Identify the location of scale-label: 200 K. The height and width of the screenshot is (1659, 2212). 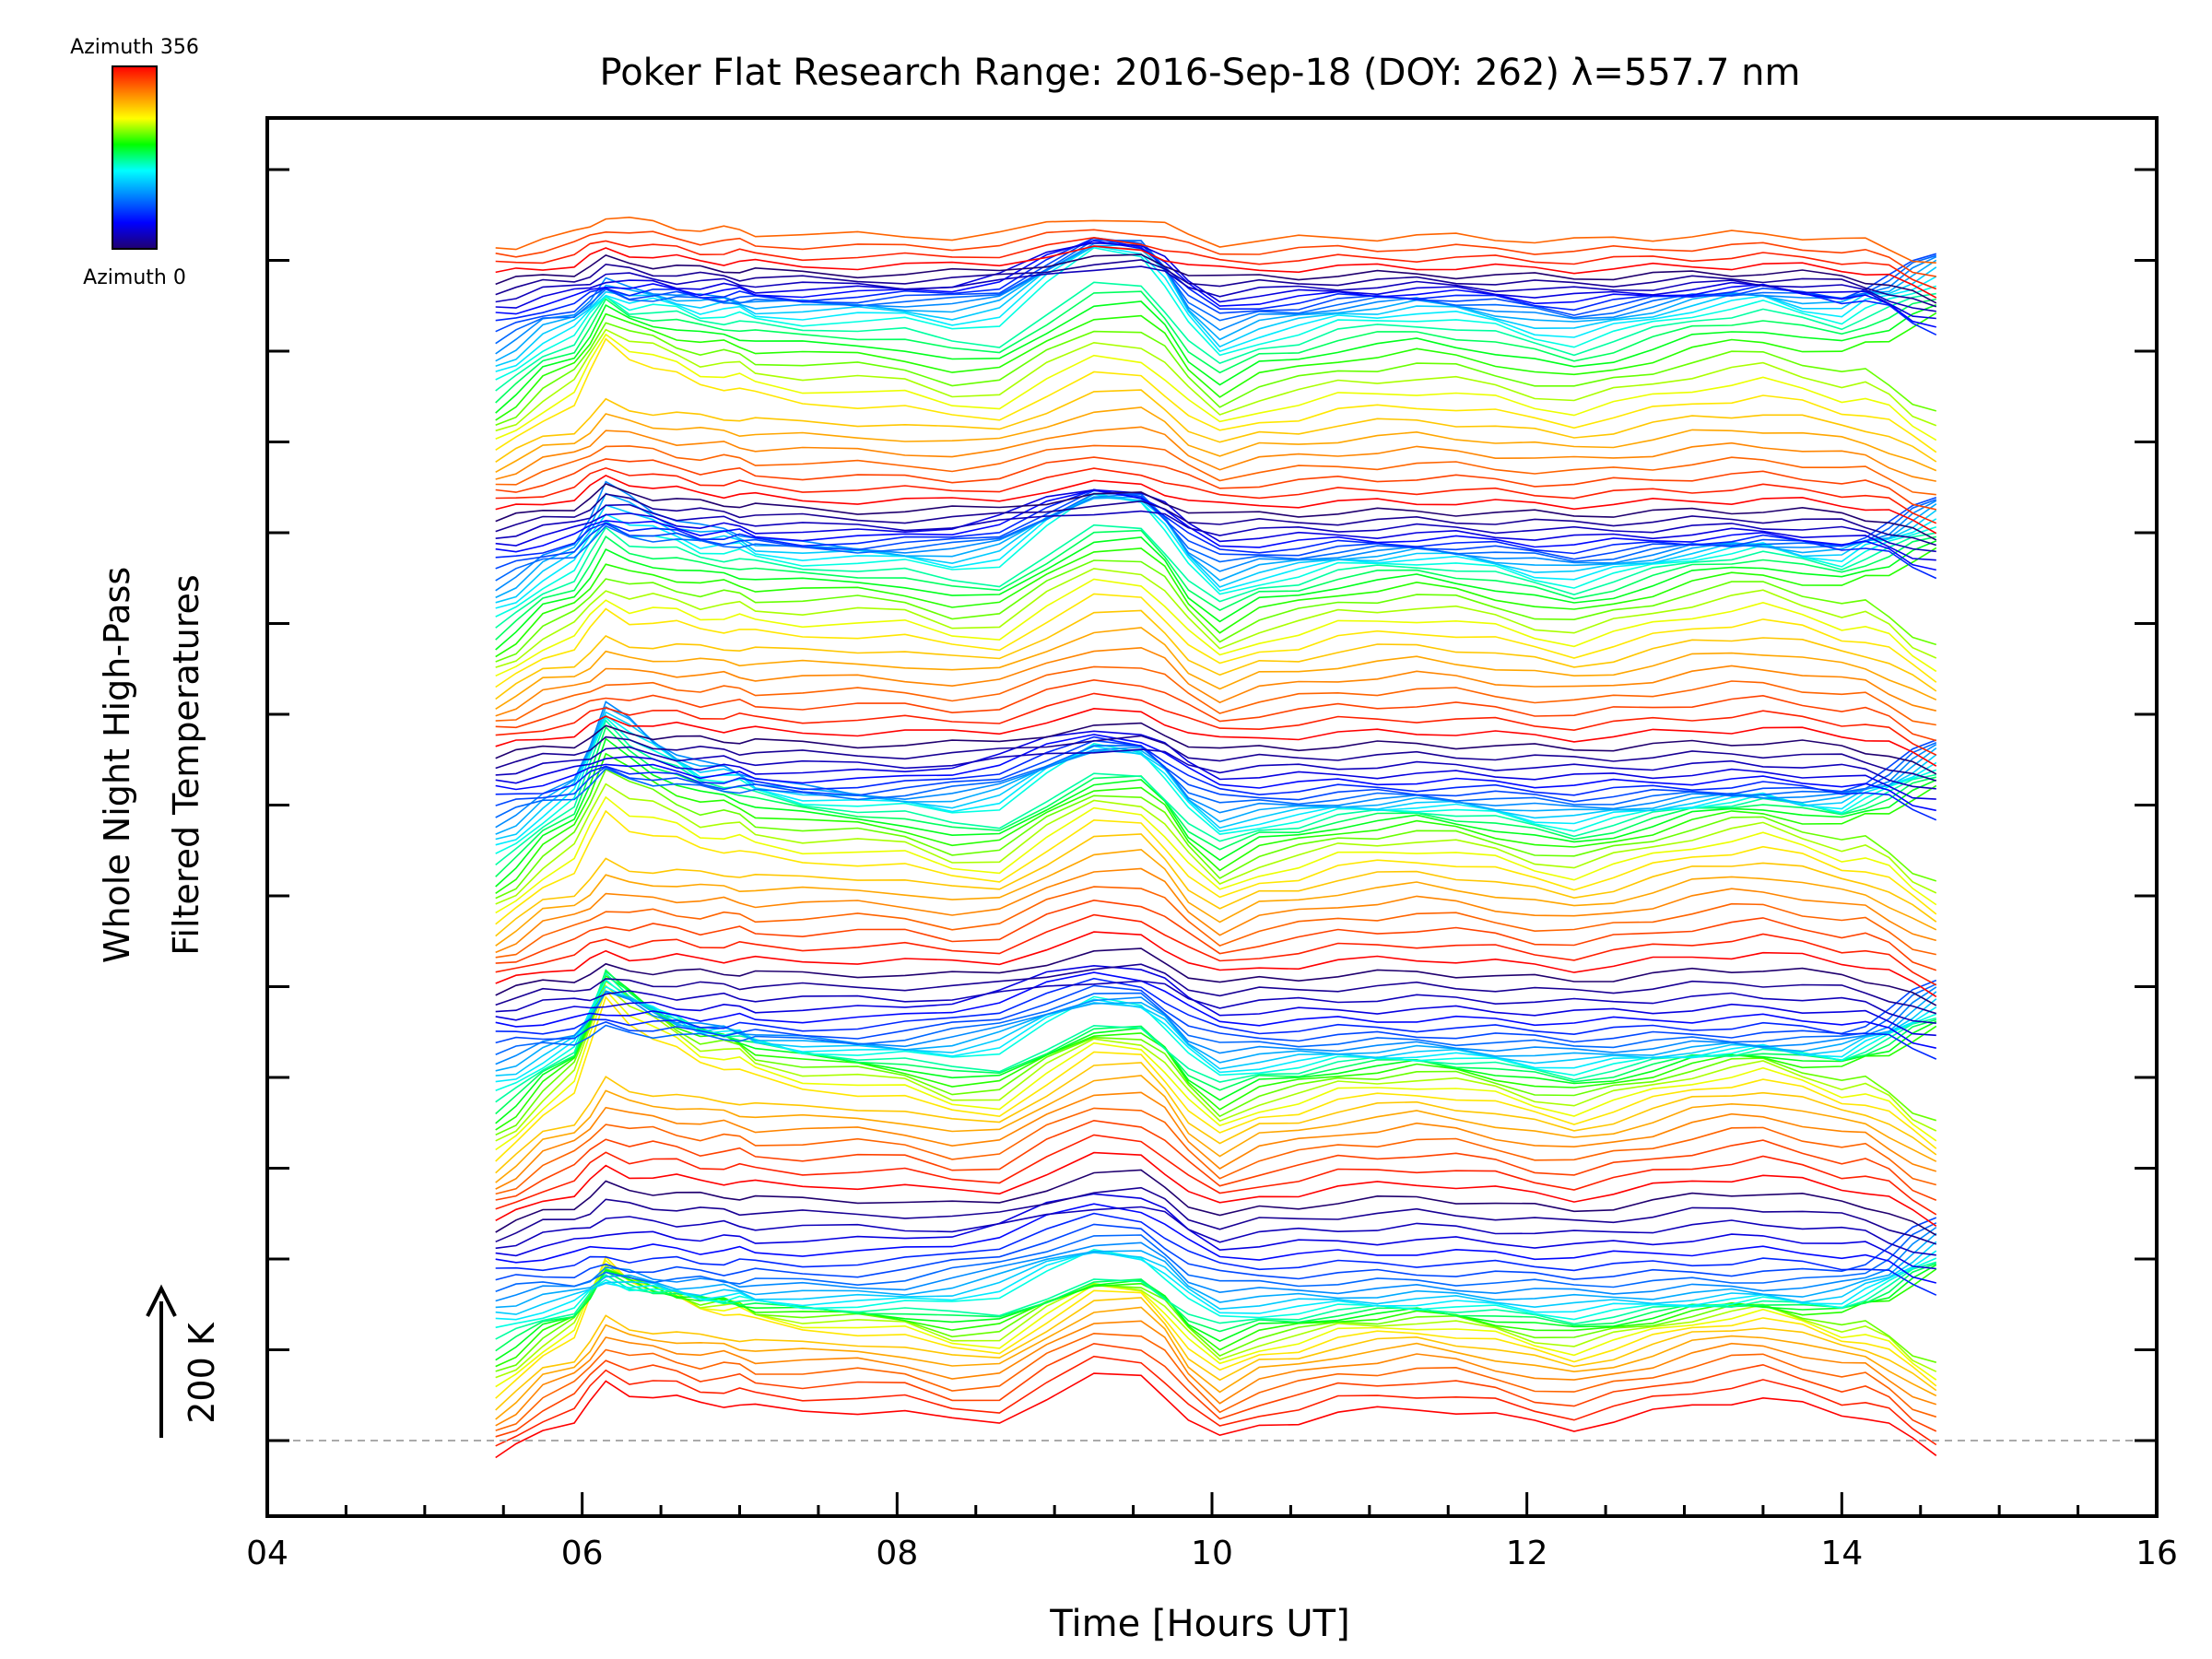
(202, 1373).